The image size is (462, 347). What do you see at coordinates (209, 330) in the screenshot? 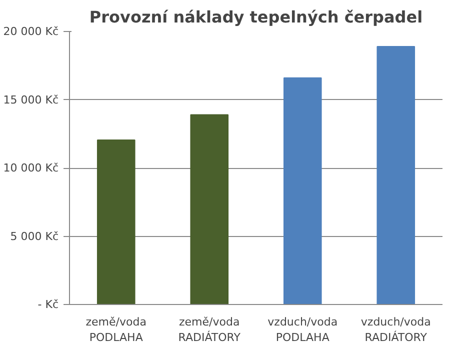
I see `x-tick-label: země/voda RADIÁTORY` at bounding box center [209, 330].